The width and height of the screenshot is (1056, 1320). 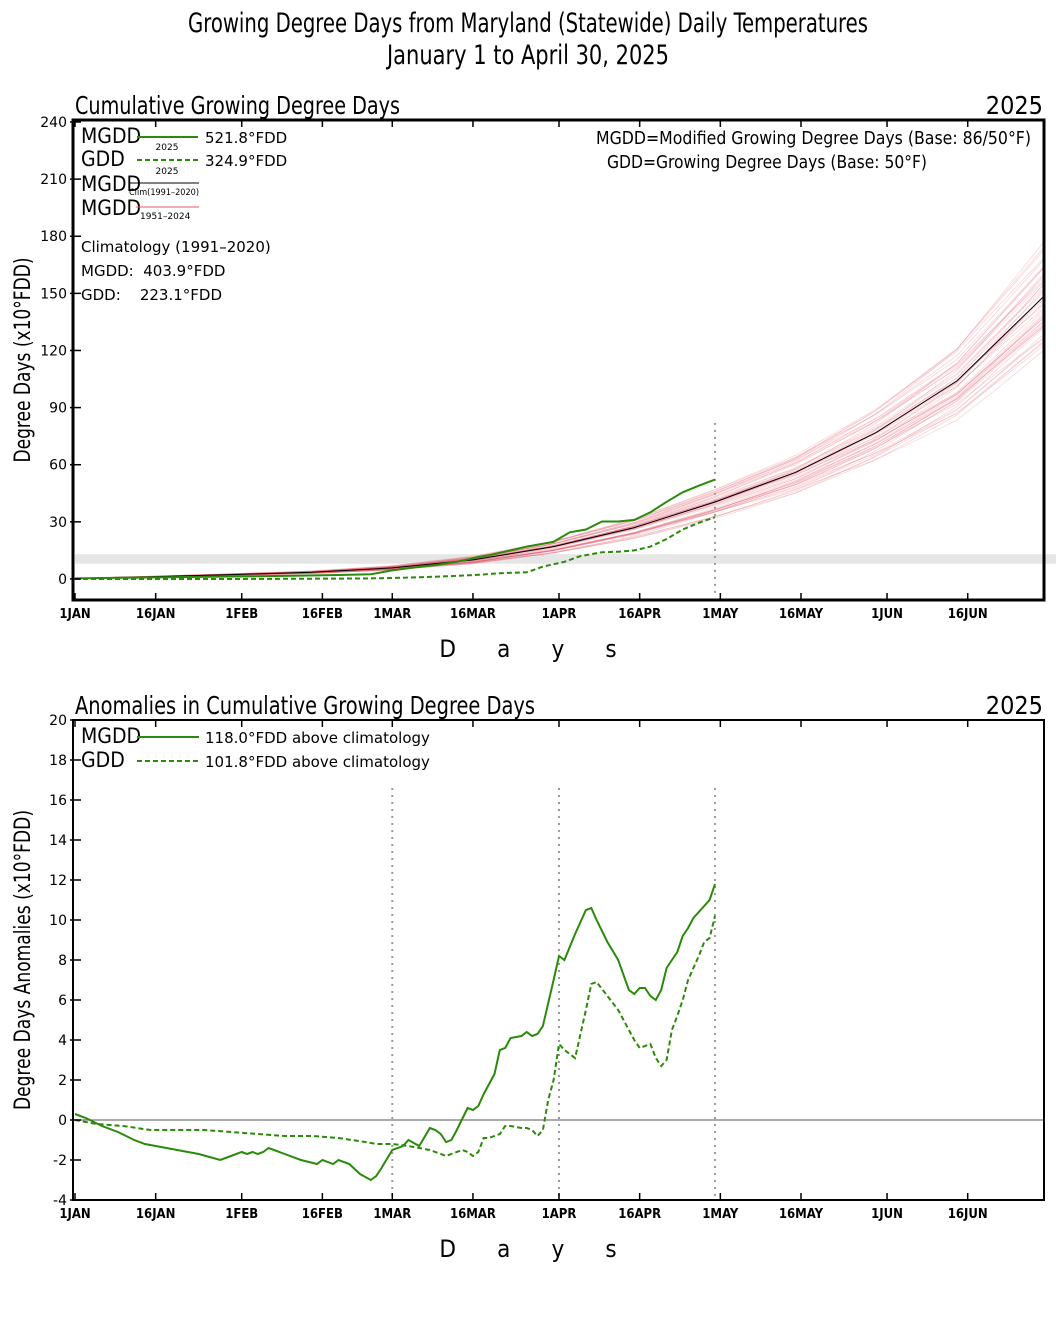 I want to click on panel2-ytick-label: 16, so click(x=58, y=801).